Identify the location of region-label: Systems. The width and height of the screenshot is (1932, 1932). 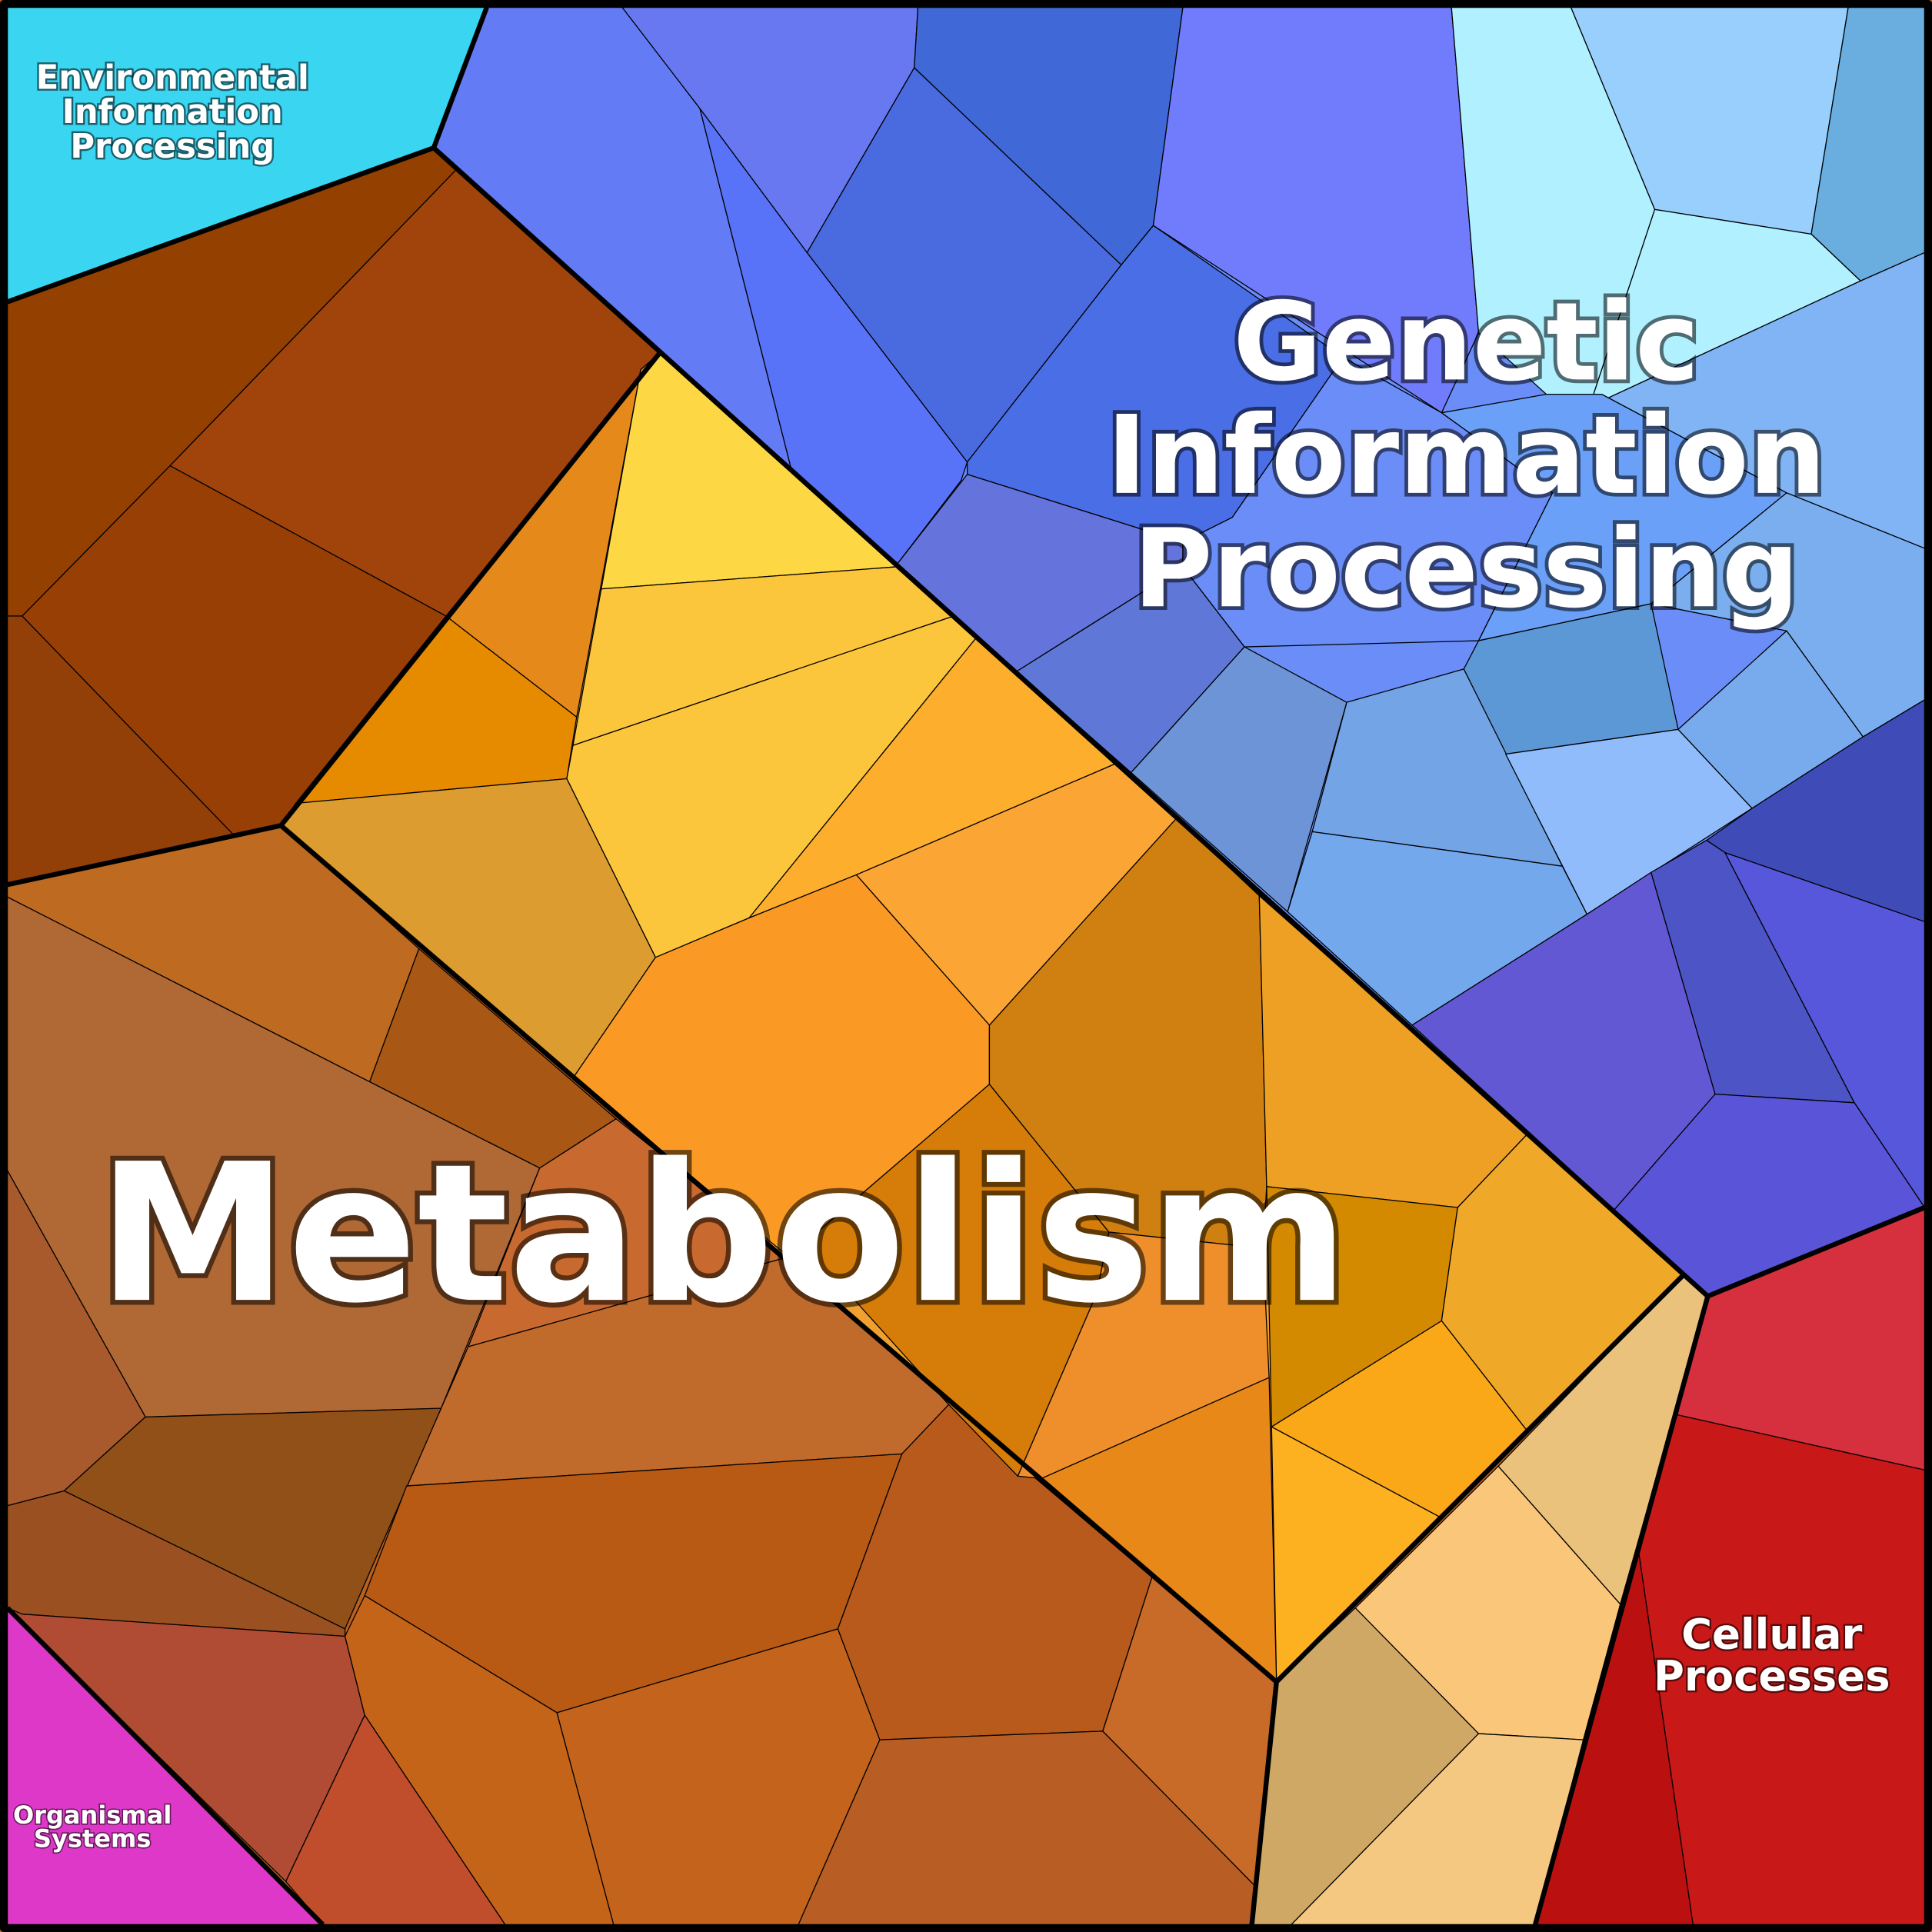
(93, 1838).